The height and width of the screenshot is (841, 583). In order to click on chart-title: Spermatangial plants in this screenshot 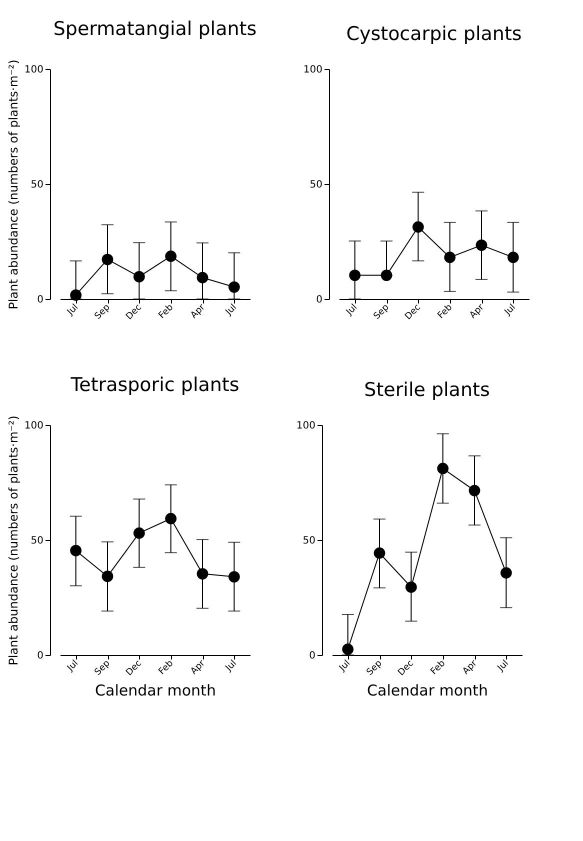, I will do `click(155, 29)`.